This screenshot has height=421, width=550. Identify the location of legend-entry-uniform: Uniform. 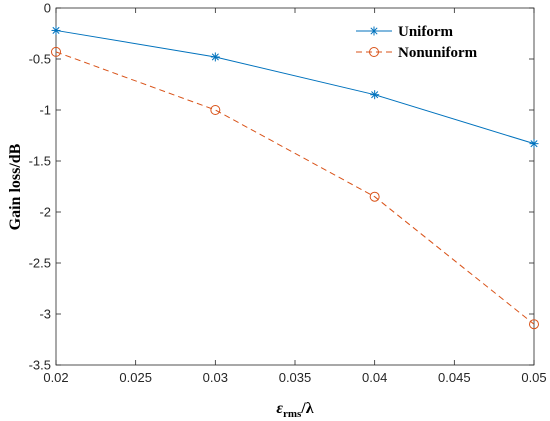
(404, 32).